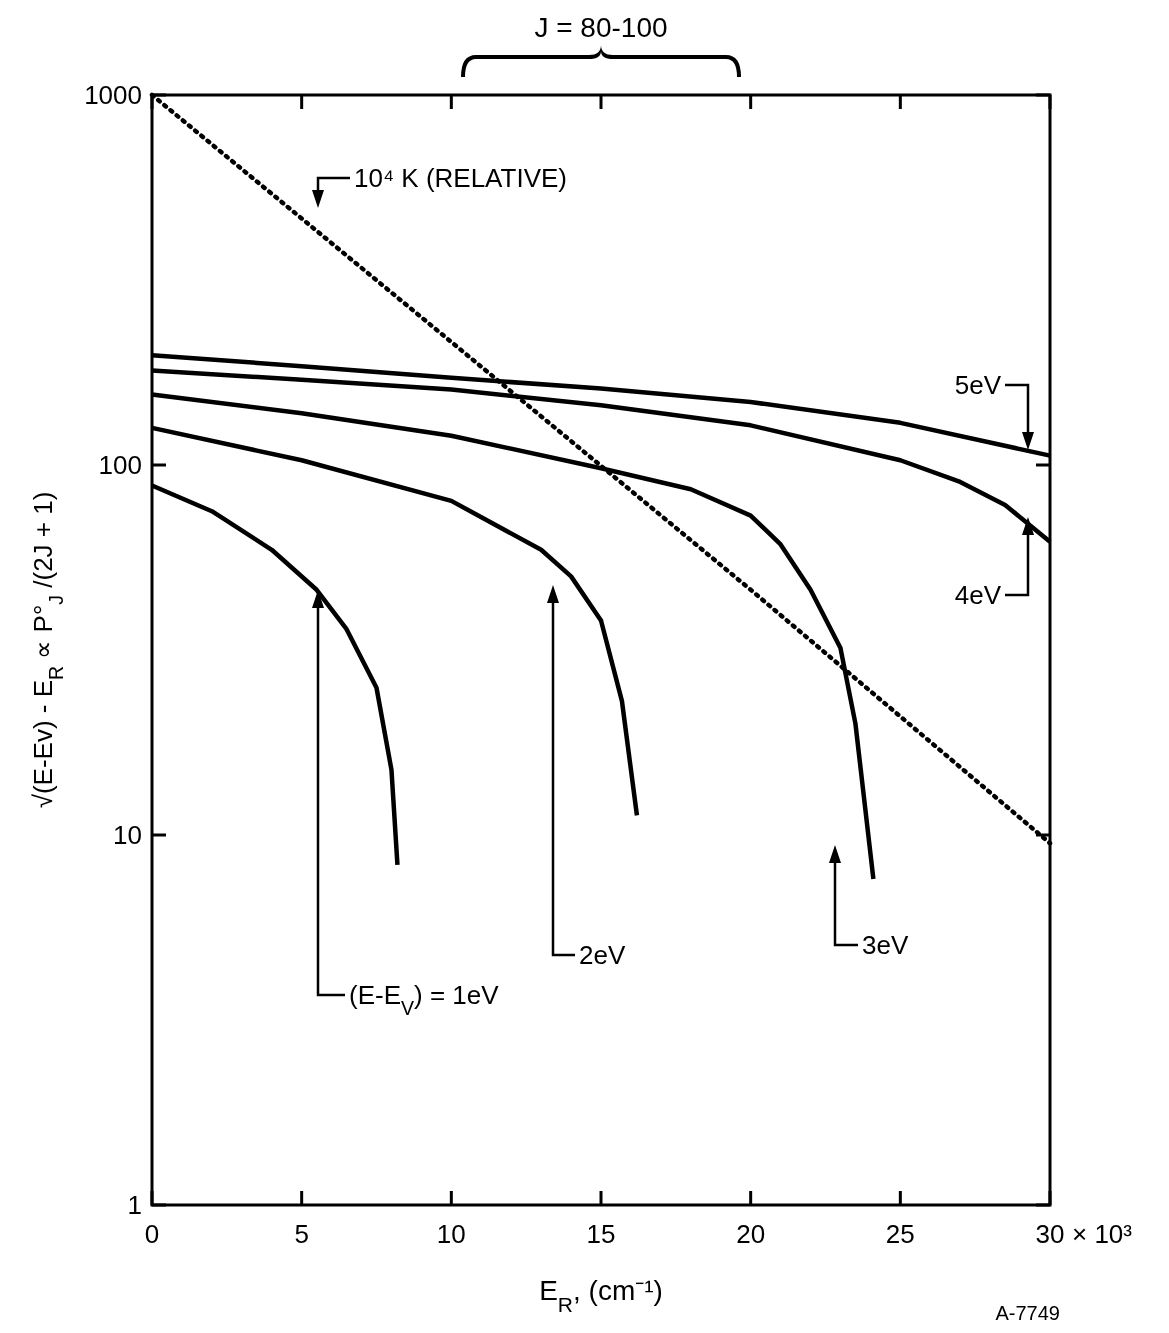 The width and height of the screenshot is (1169, 1333). What do you see at coordinates (134, 1205) in the screenshot?
I see `y-tick-label: 1` at bounding box center [134, 1205].